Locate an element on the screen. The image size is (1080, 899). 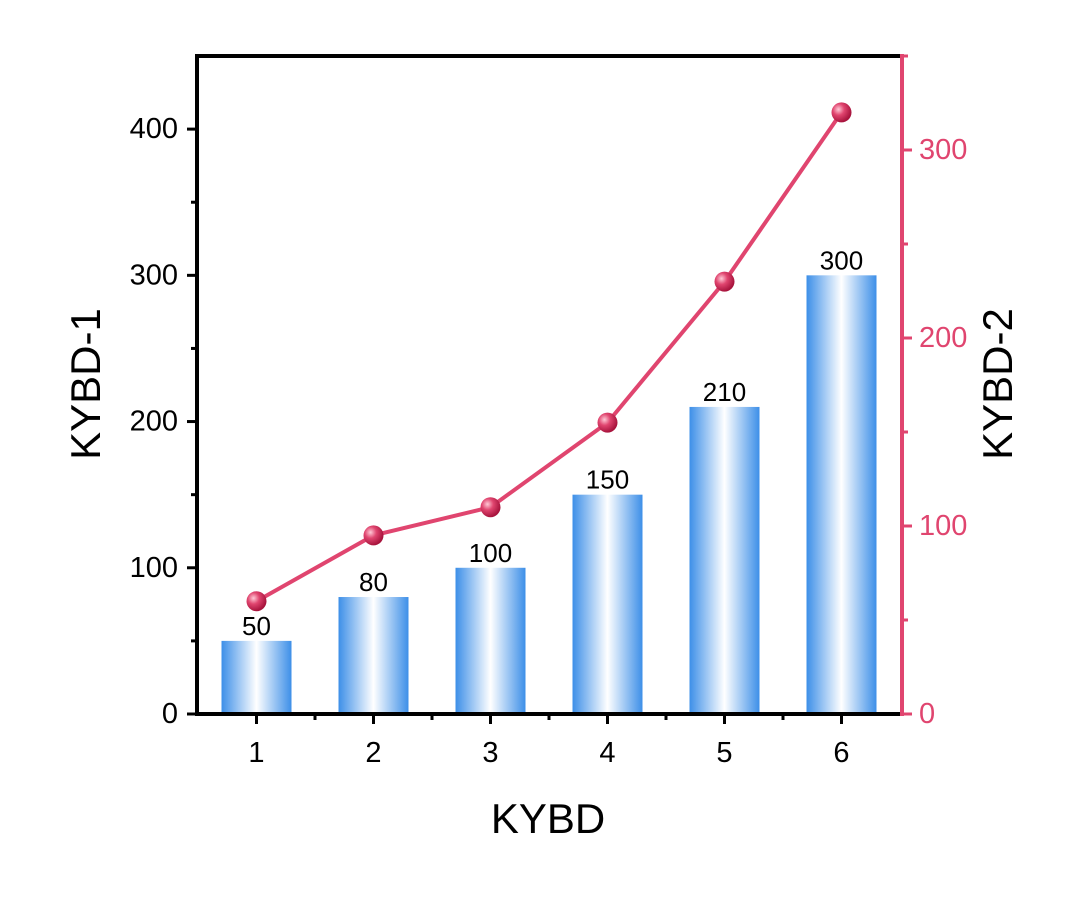
y-left-tick-label-200: 200 is located at coordinates (154, 422).